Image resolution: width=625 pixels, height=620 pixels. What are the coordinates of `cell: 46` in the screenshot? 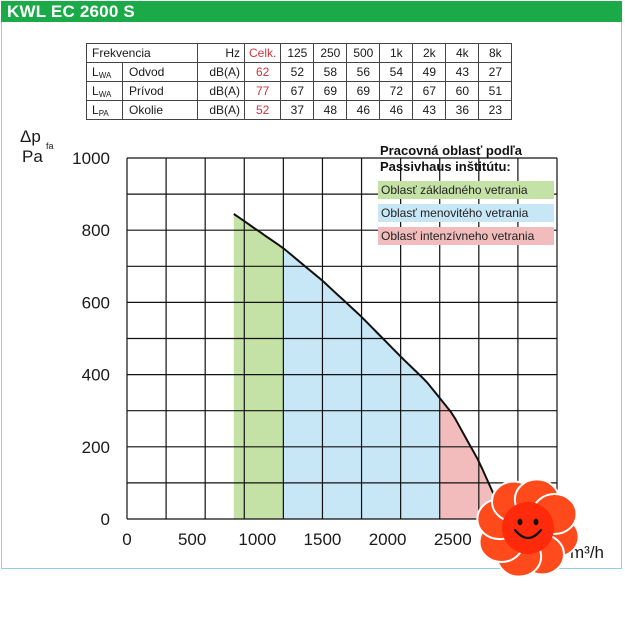 It's located at (363, 110).